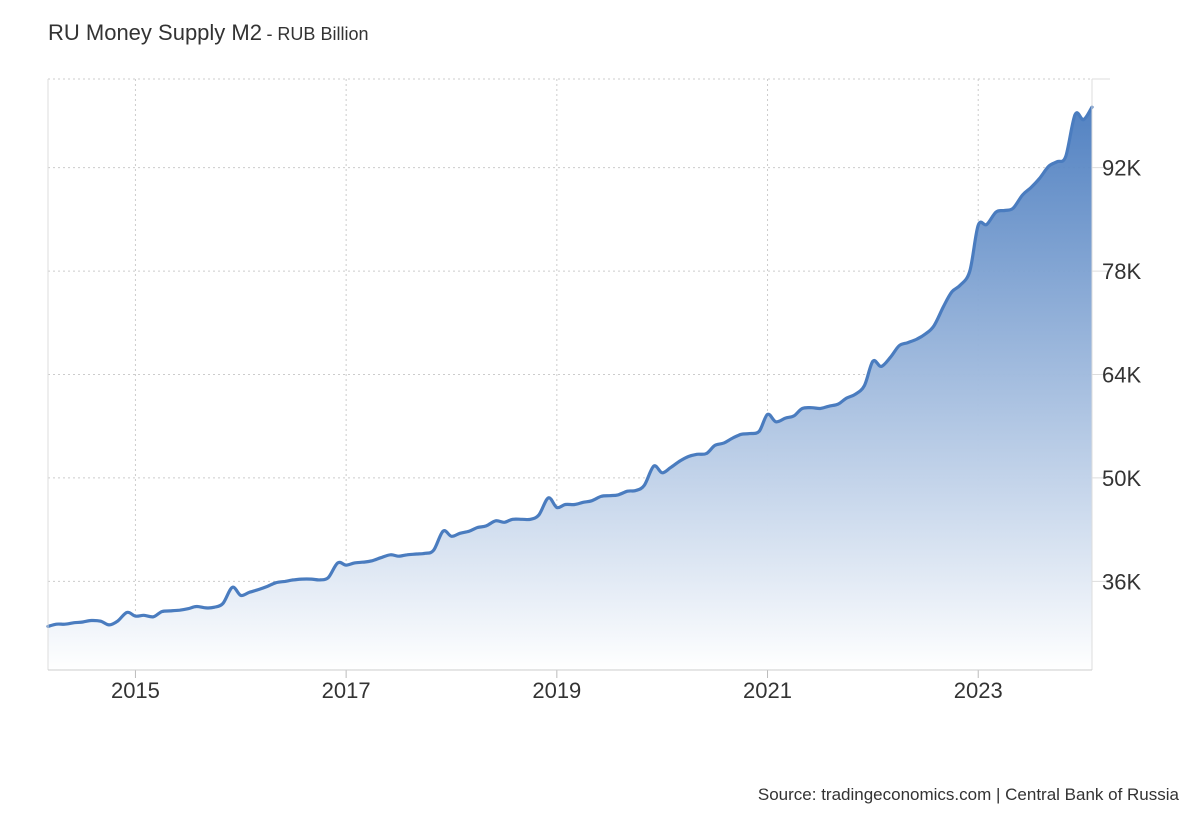 This screenshot has height=820, width=1200. I want to click on x-tick-label: 2019, so click(556, 690).